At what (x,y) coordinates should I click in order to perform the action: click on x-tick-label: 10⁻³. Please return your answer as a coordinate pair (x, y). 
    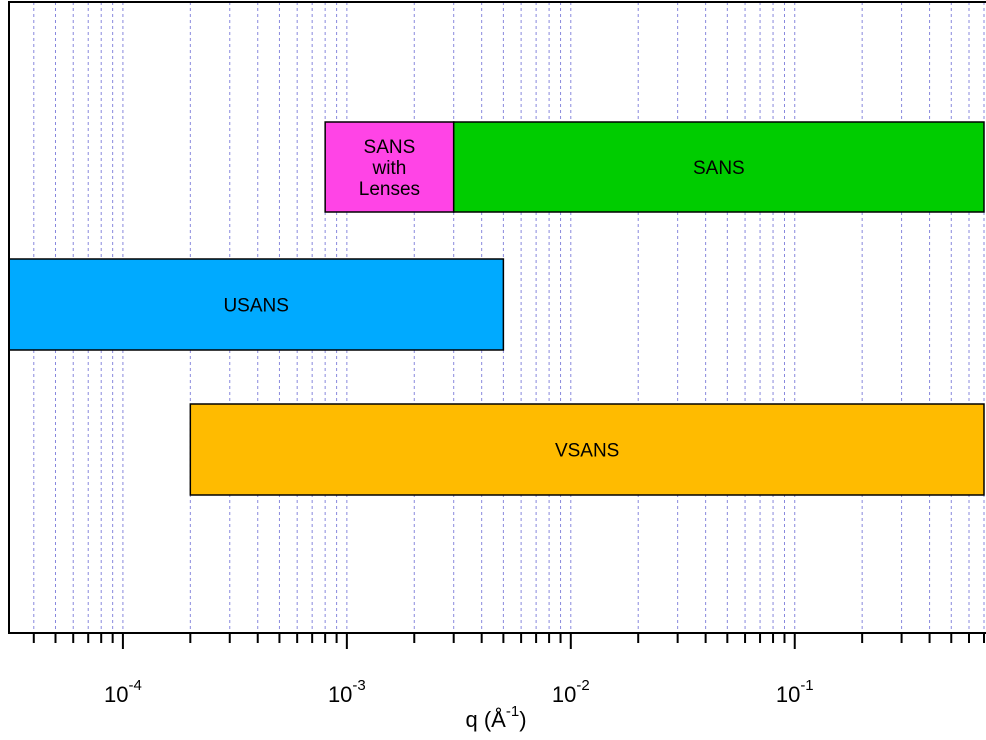
    Looking at the image, I should click on (347, 692).